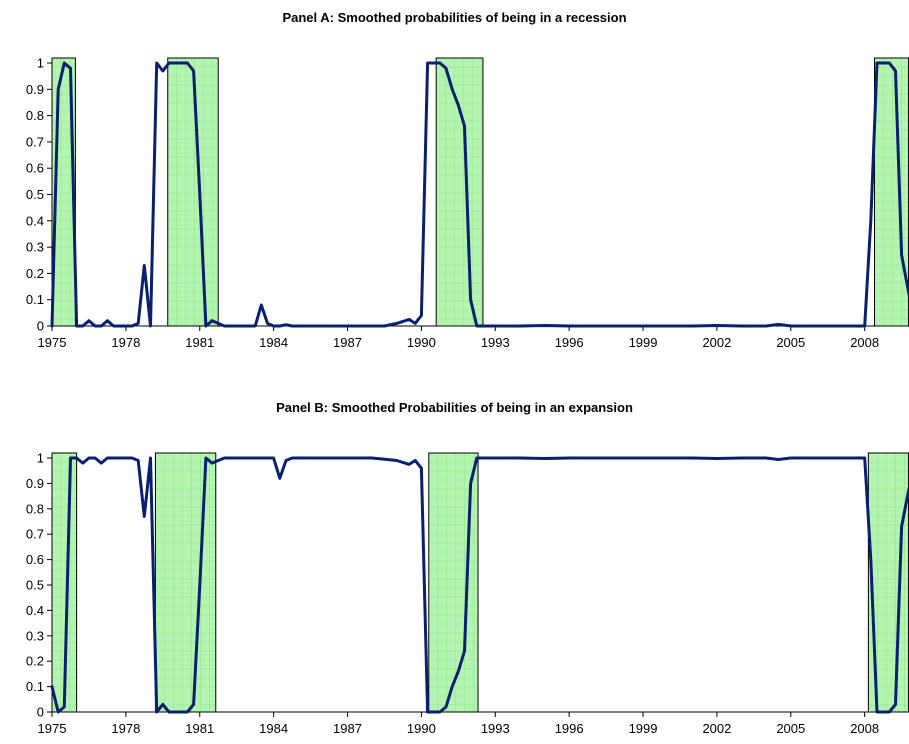 This screenshot has height=744, width=909. Describe the element at coordinates (347, 342) in the screenshot. I see `panel-a-x-tick-label: 1987` at that location.